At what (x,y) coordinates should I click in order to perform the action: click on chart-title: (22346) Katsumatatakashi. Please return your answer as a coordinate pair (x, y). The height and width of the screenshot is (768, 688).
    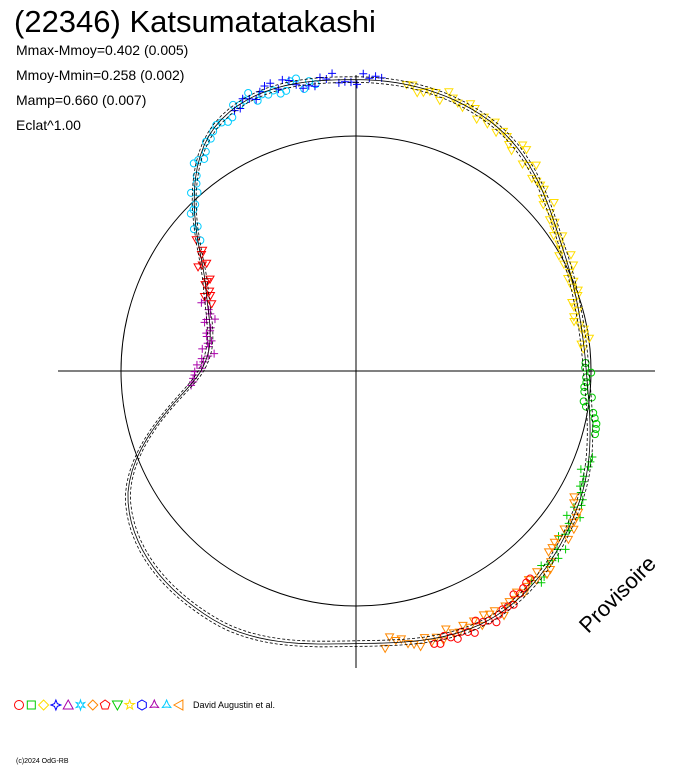
    Looking at the image, I should click on (195, 21).